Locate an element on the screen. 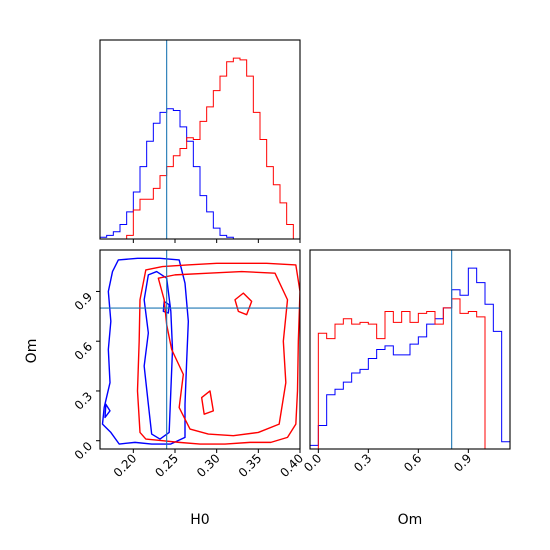 The width and height of the screenshot is (550, 550). h0-histogram-panel is located at coordinates (200, 141).